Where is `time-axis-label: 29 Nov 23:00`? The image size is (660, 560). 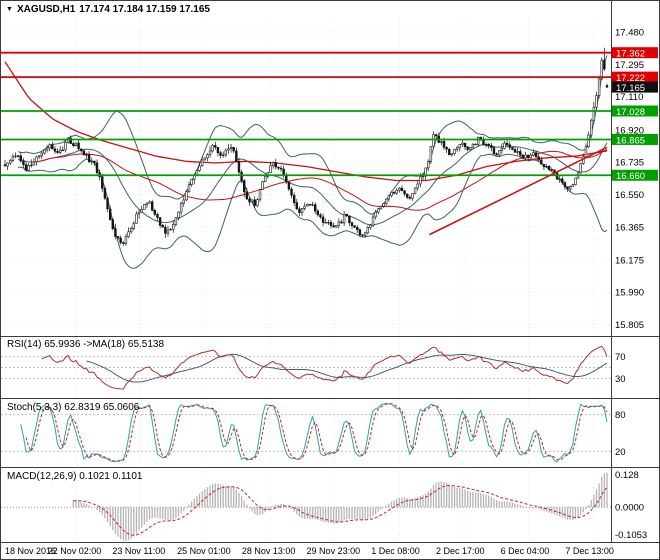
time-axis-label: 29 Nov 23:00 is located at coordinates (333, 551).